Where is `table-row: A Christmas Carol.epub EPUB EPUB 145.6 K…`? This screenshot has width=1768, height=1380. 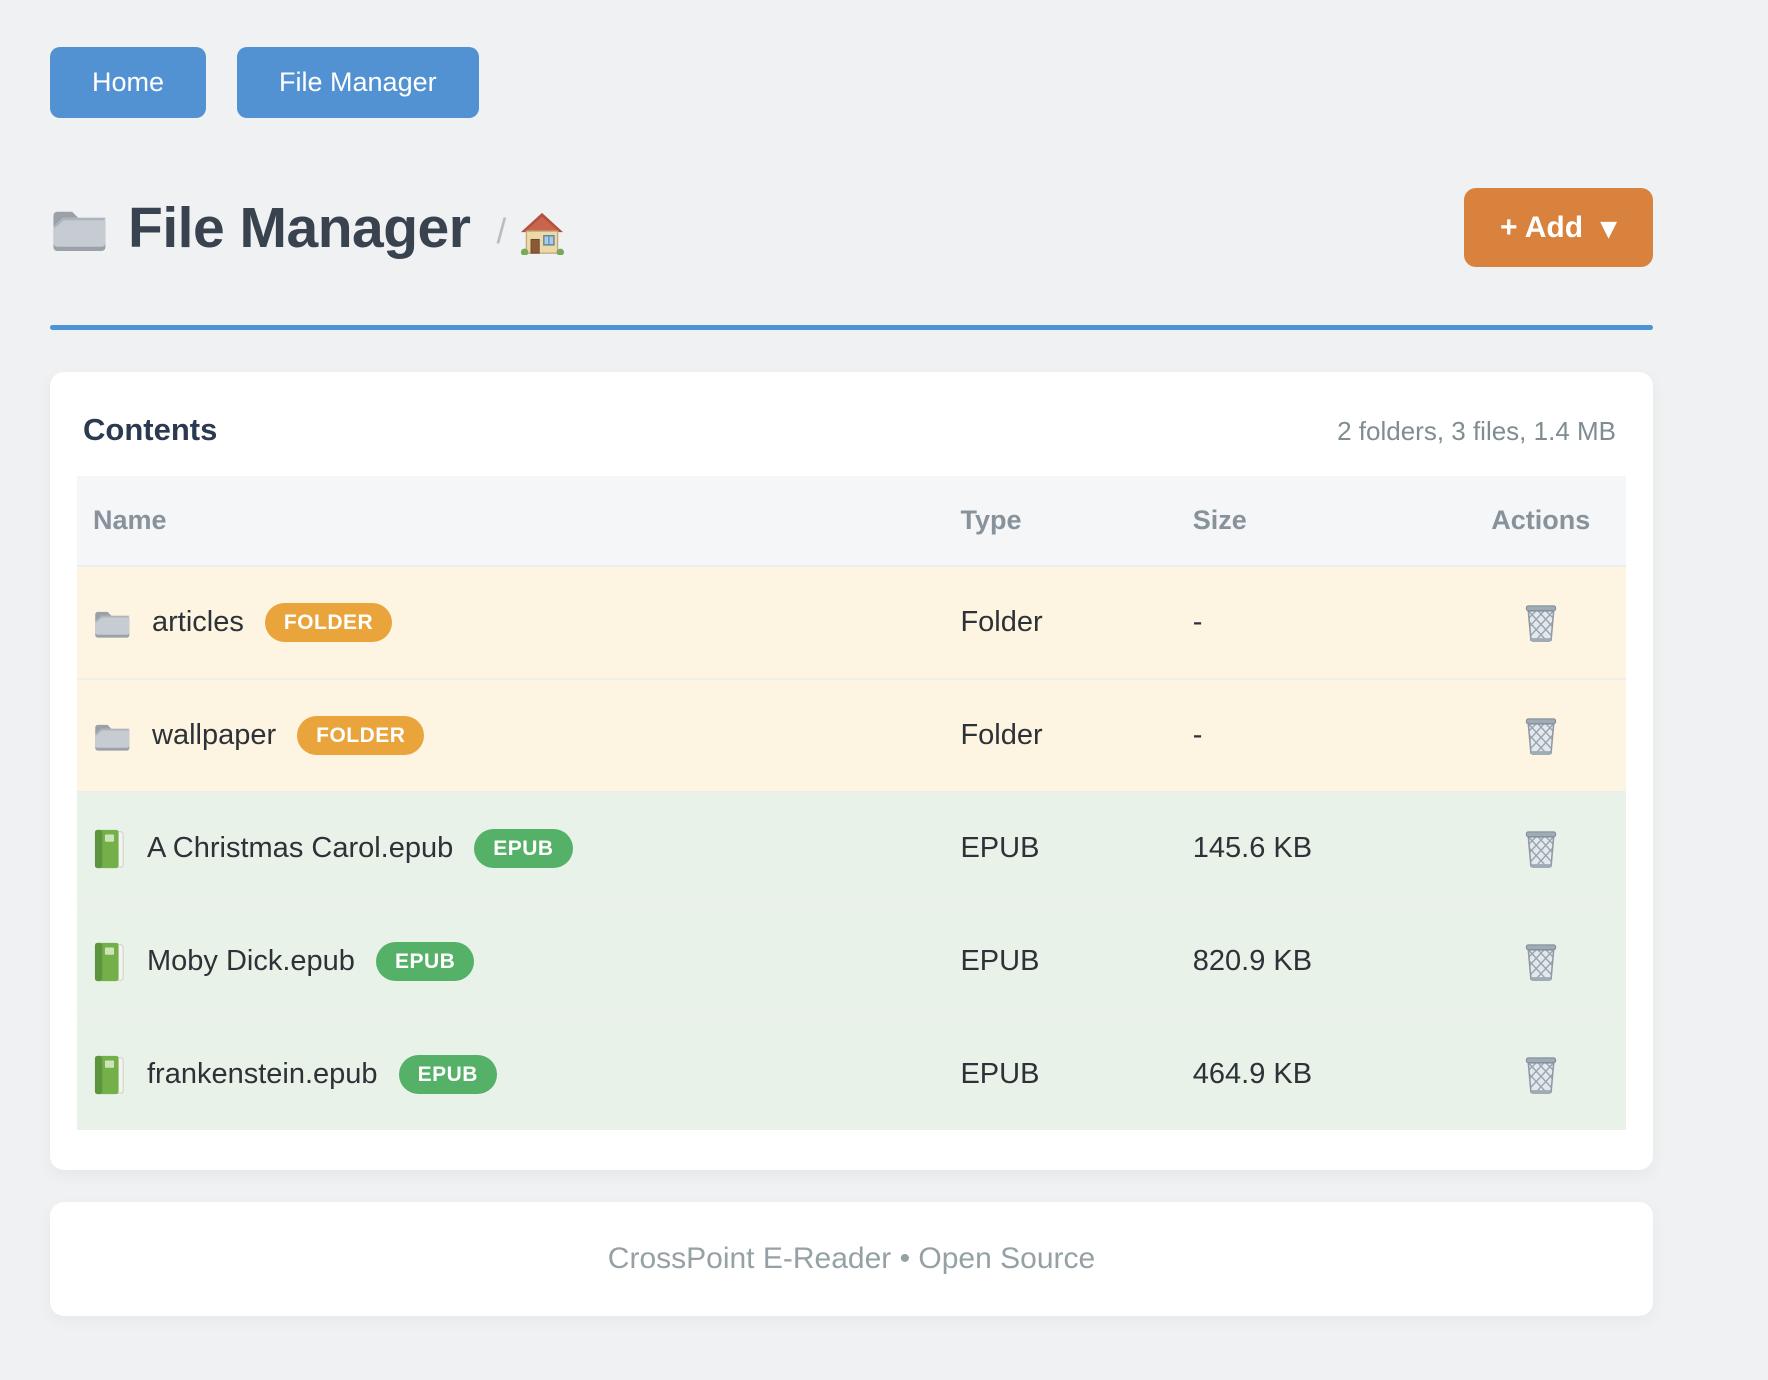 table-row: A Christmas Carol.epub EPUB EPUB 145.6 K… is located at coordinates (851, 848).